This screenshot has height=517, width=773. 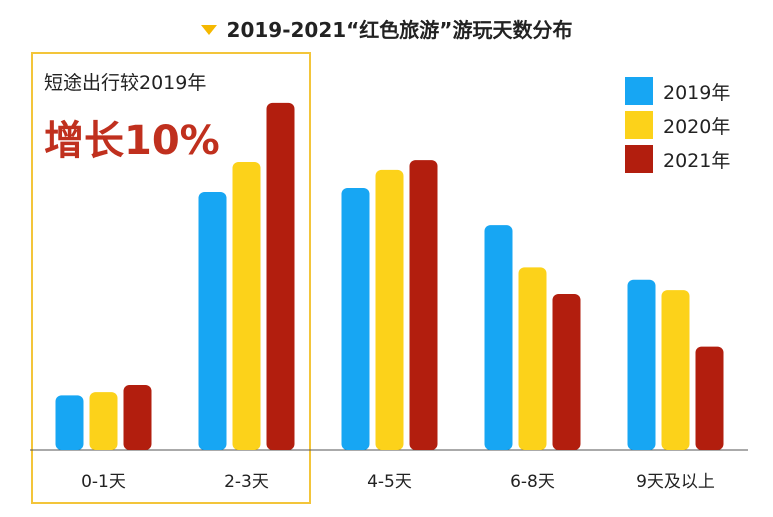 What do you see at coordinates (697, 126) in the screenshot?
I see `legend-label: 2020年` at bounding box center [697, 126].